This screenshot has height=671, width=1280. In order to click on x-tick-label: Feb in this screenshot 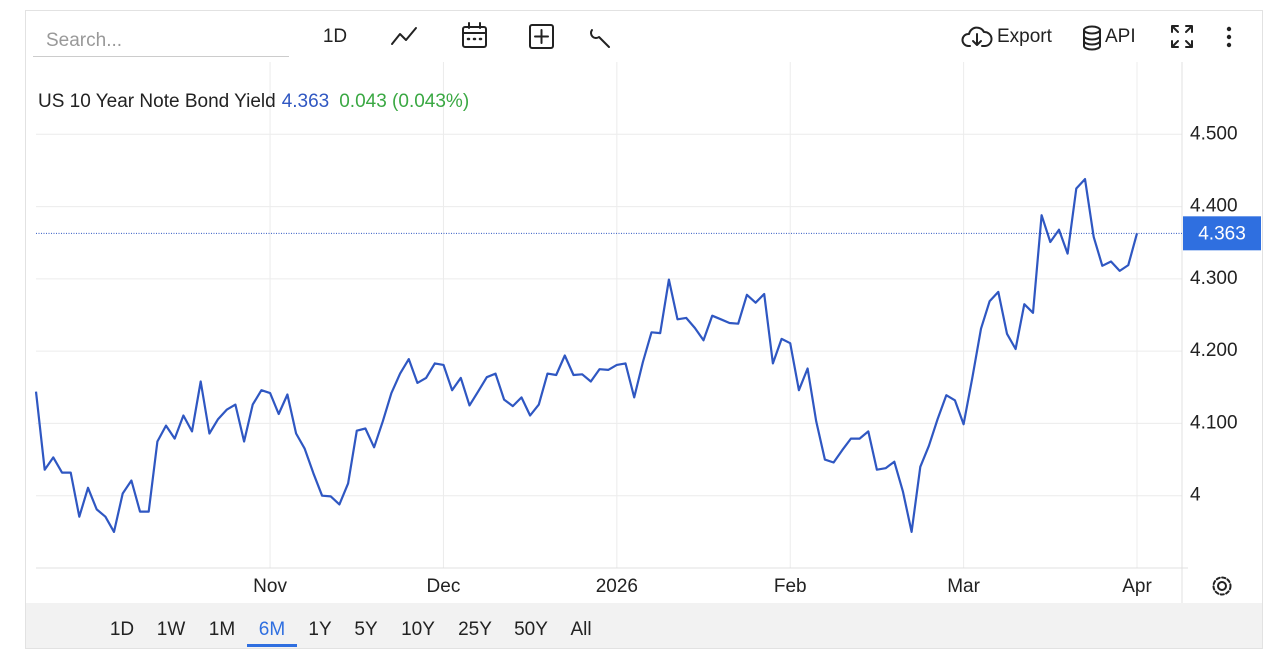, I will do `click(790, 586)`.